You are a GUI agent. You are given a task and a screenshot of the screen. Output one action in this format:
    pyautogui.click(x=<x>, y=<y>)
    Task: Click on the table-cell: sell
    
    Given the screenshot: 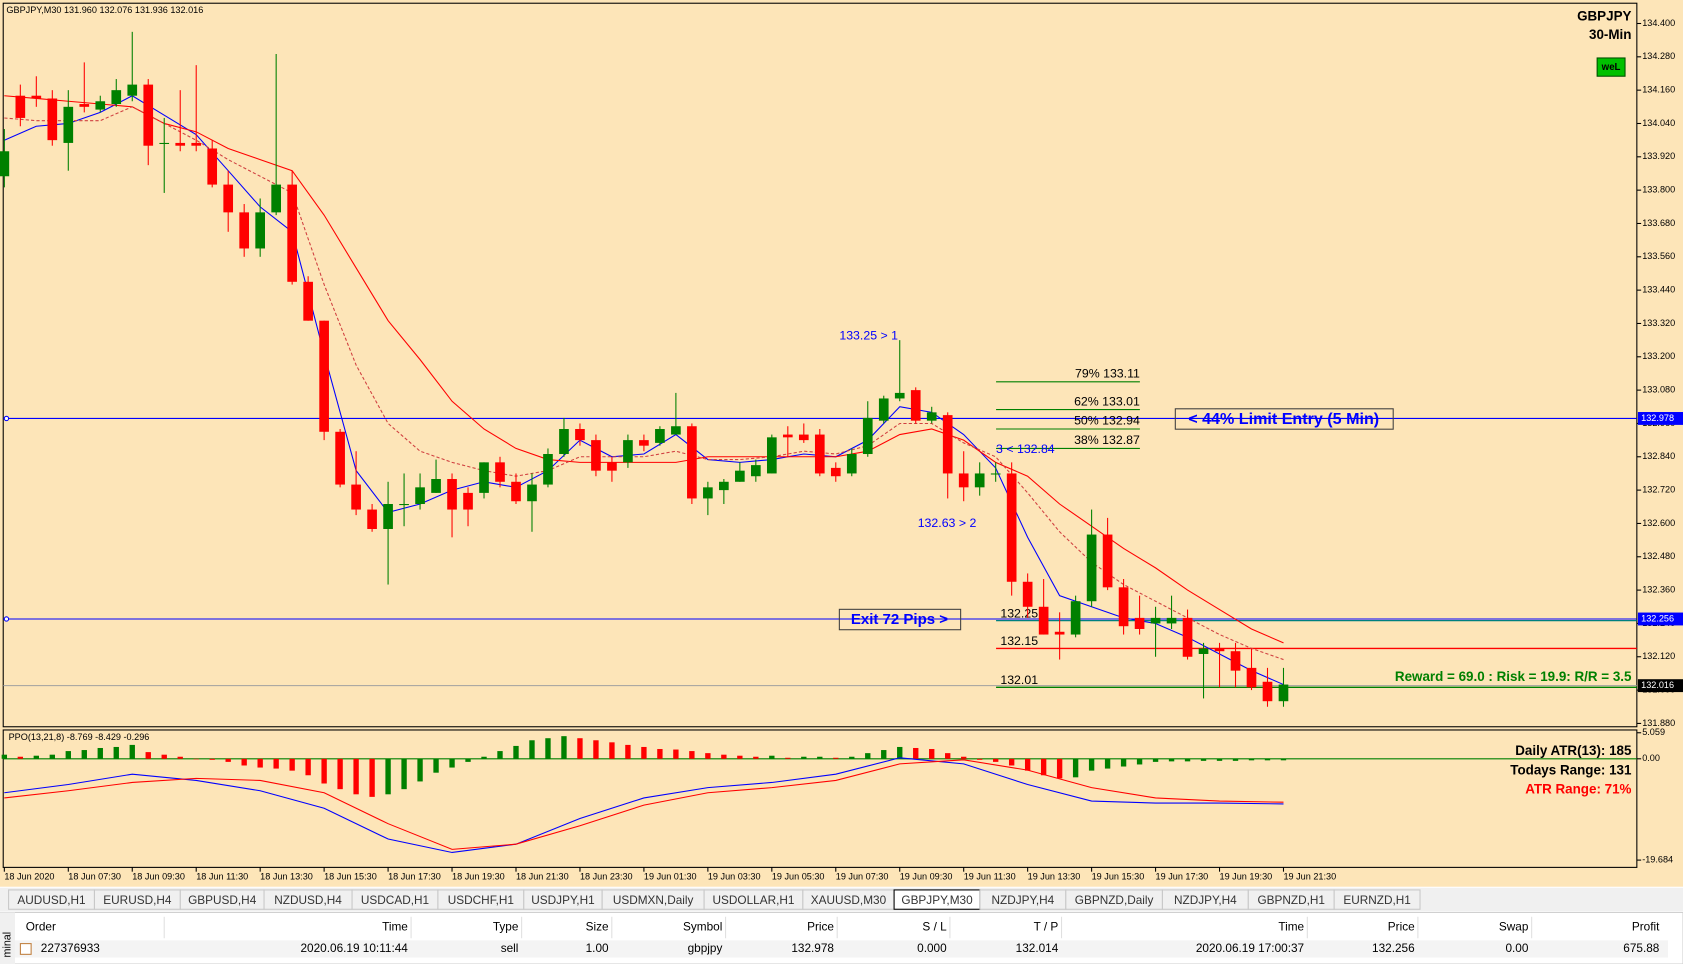 What is the action you would take?
    pyautogui.click(x=510, y=948)
    